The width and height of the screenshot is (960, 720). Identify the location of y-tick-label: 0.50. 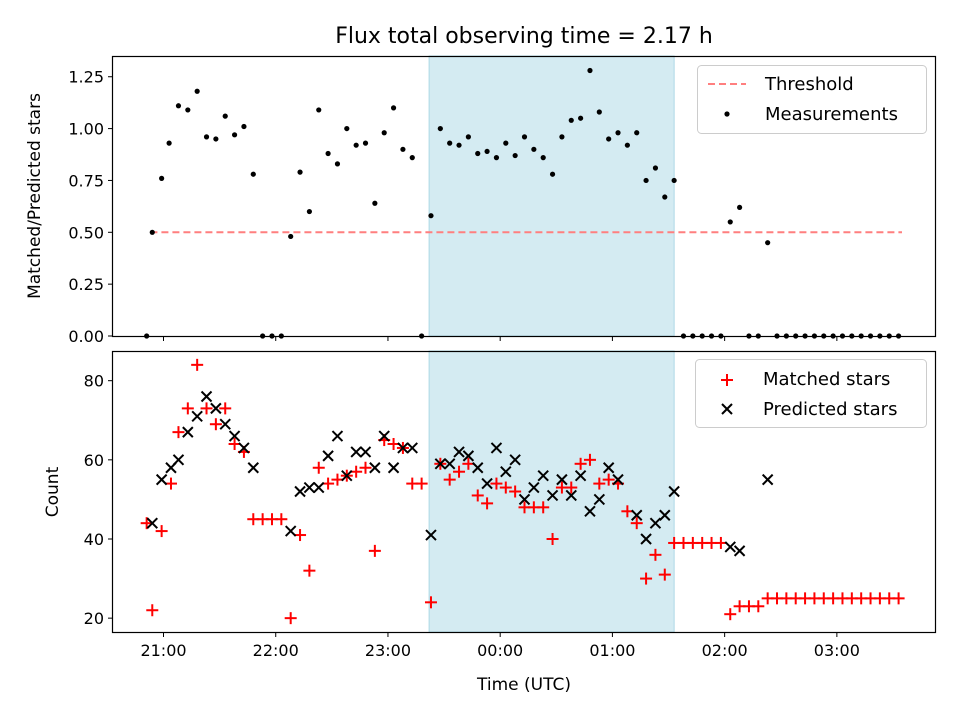
(86, 232).